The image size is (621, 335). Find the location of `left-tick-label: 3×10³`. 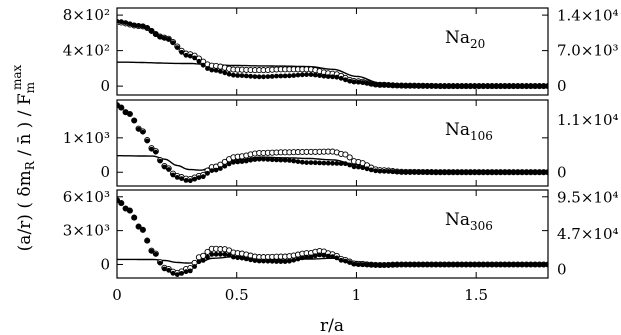

left-tick-label: 3×10³ is located at coordinates (86, 231).